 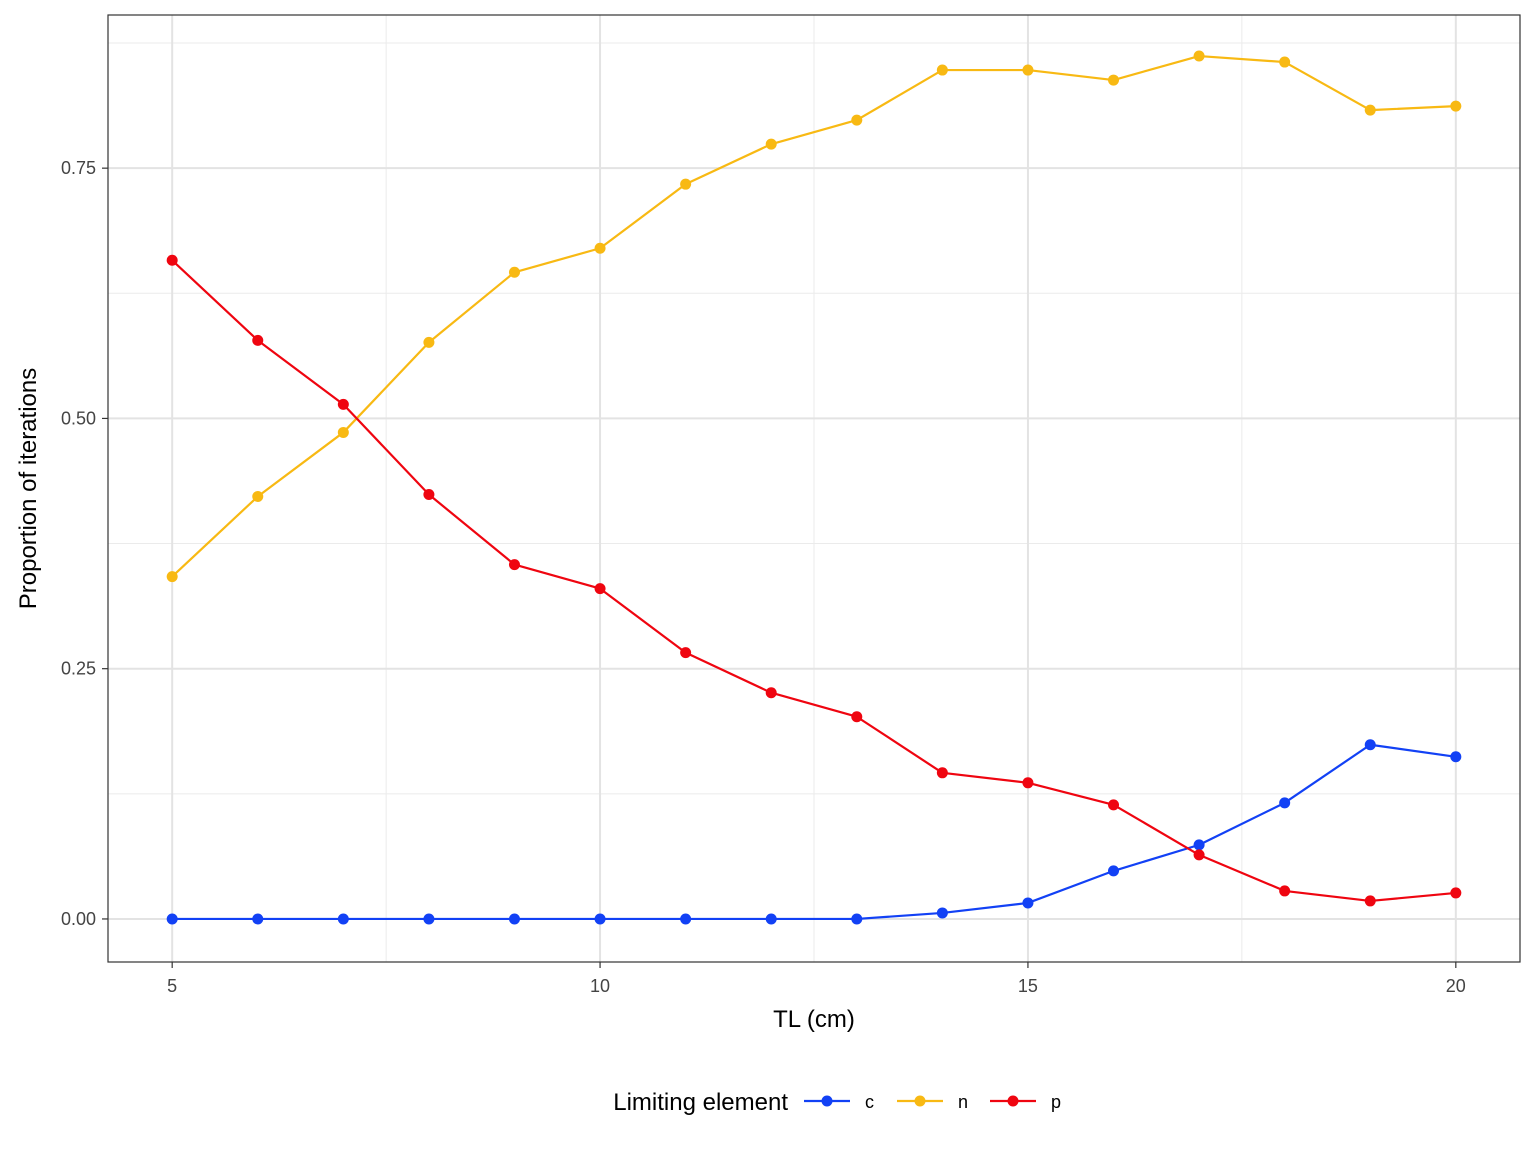 What do you see at coordinates (700, 1102) in the screenshot?
I see `legend-title: Limiting element` at bounding box center [700, 1102].